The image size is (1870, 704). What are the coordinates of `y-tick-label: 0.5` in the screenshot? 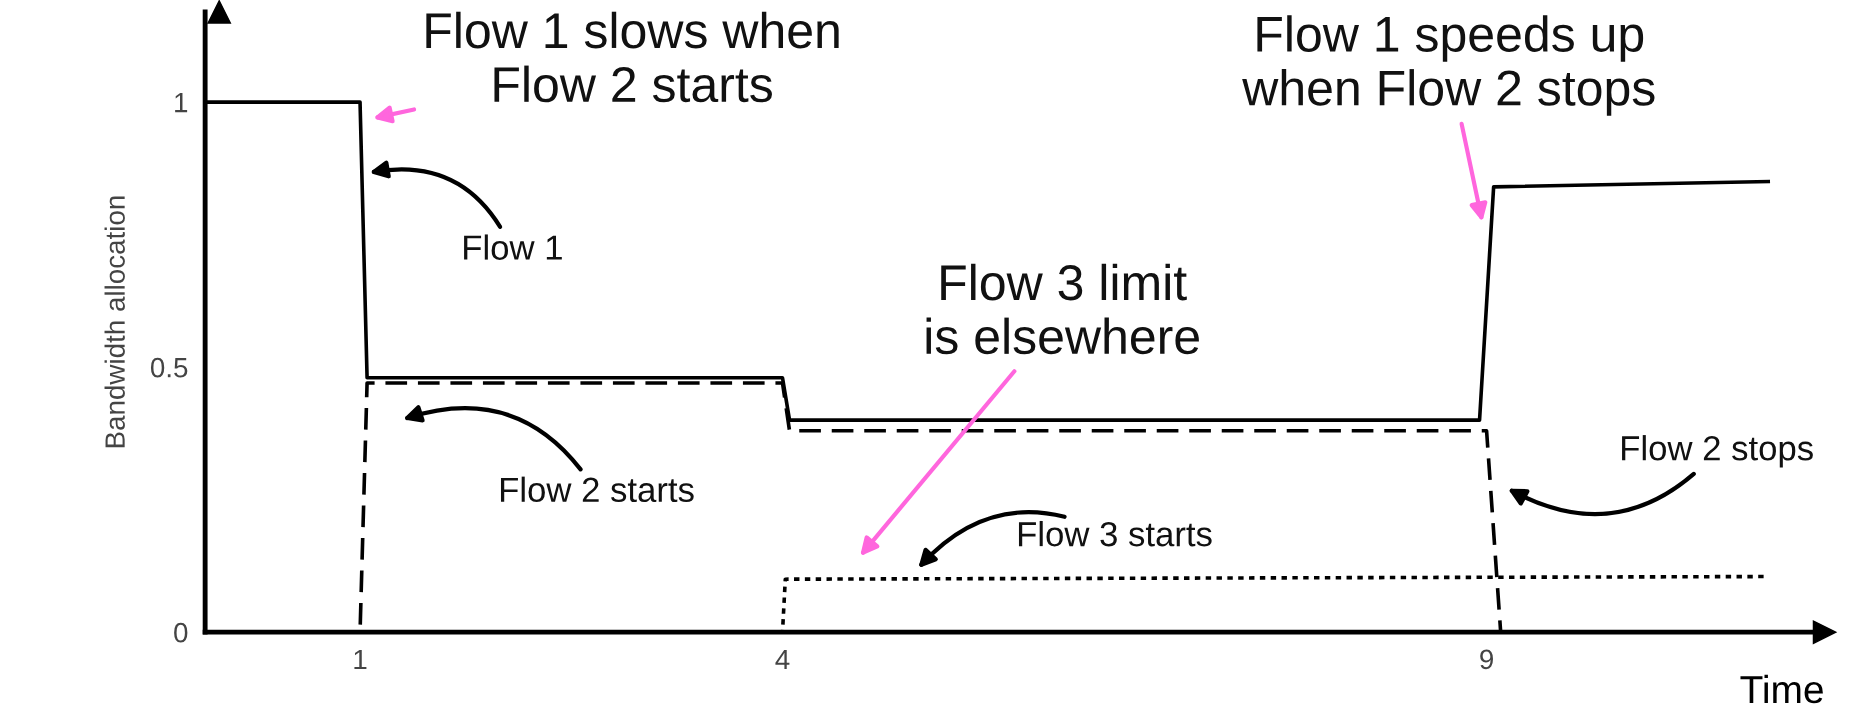 It's located at (169, 367).